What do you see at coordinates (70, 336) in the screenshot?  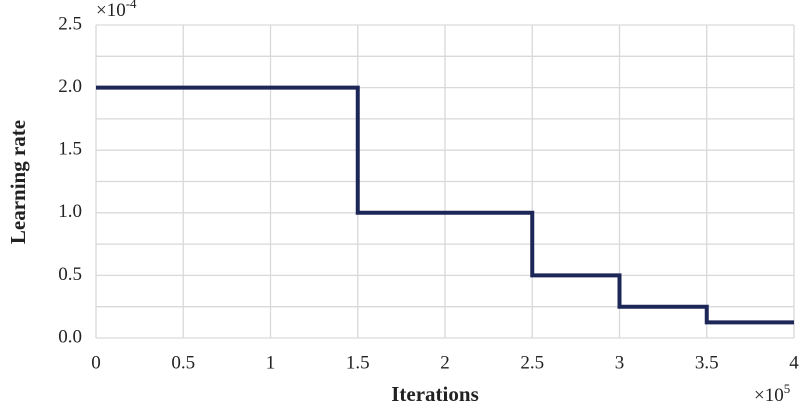 I see `y-tick-label: 0.0` at bounding box center [70, 336].